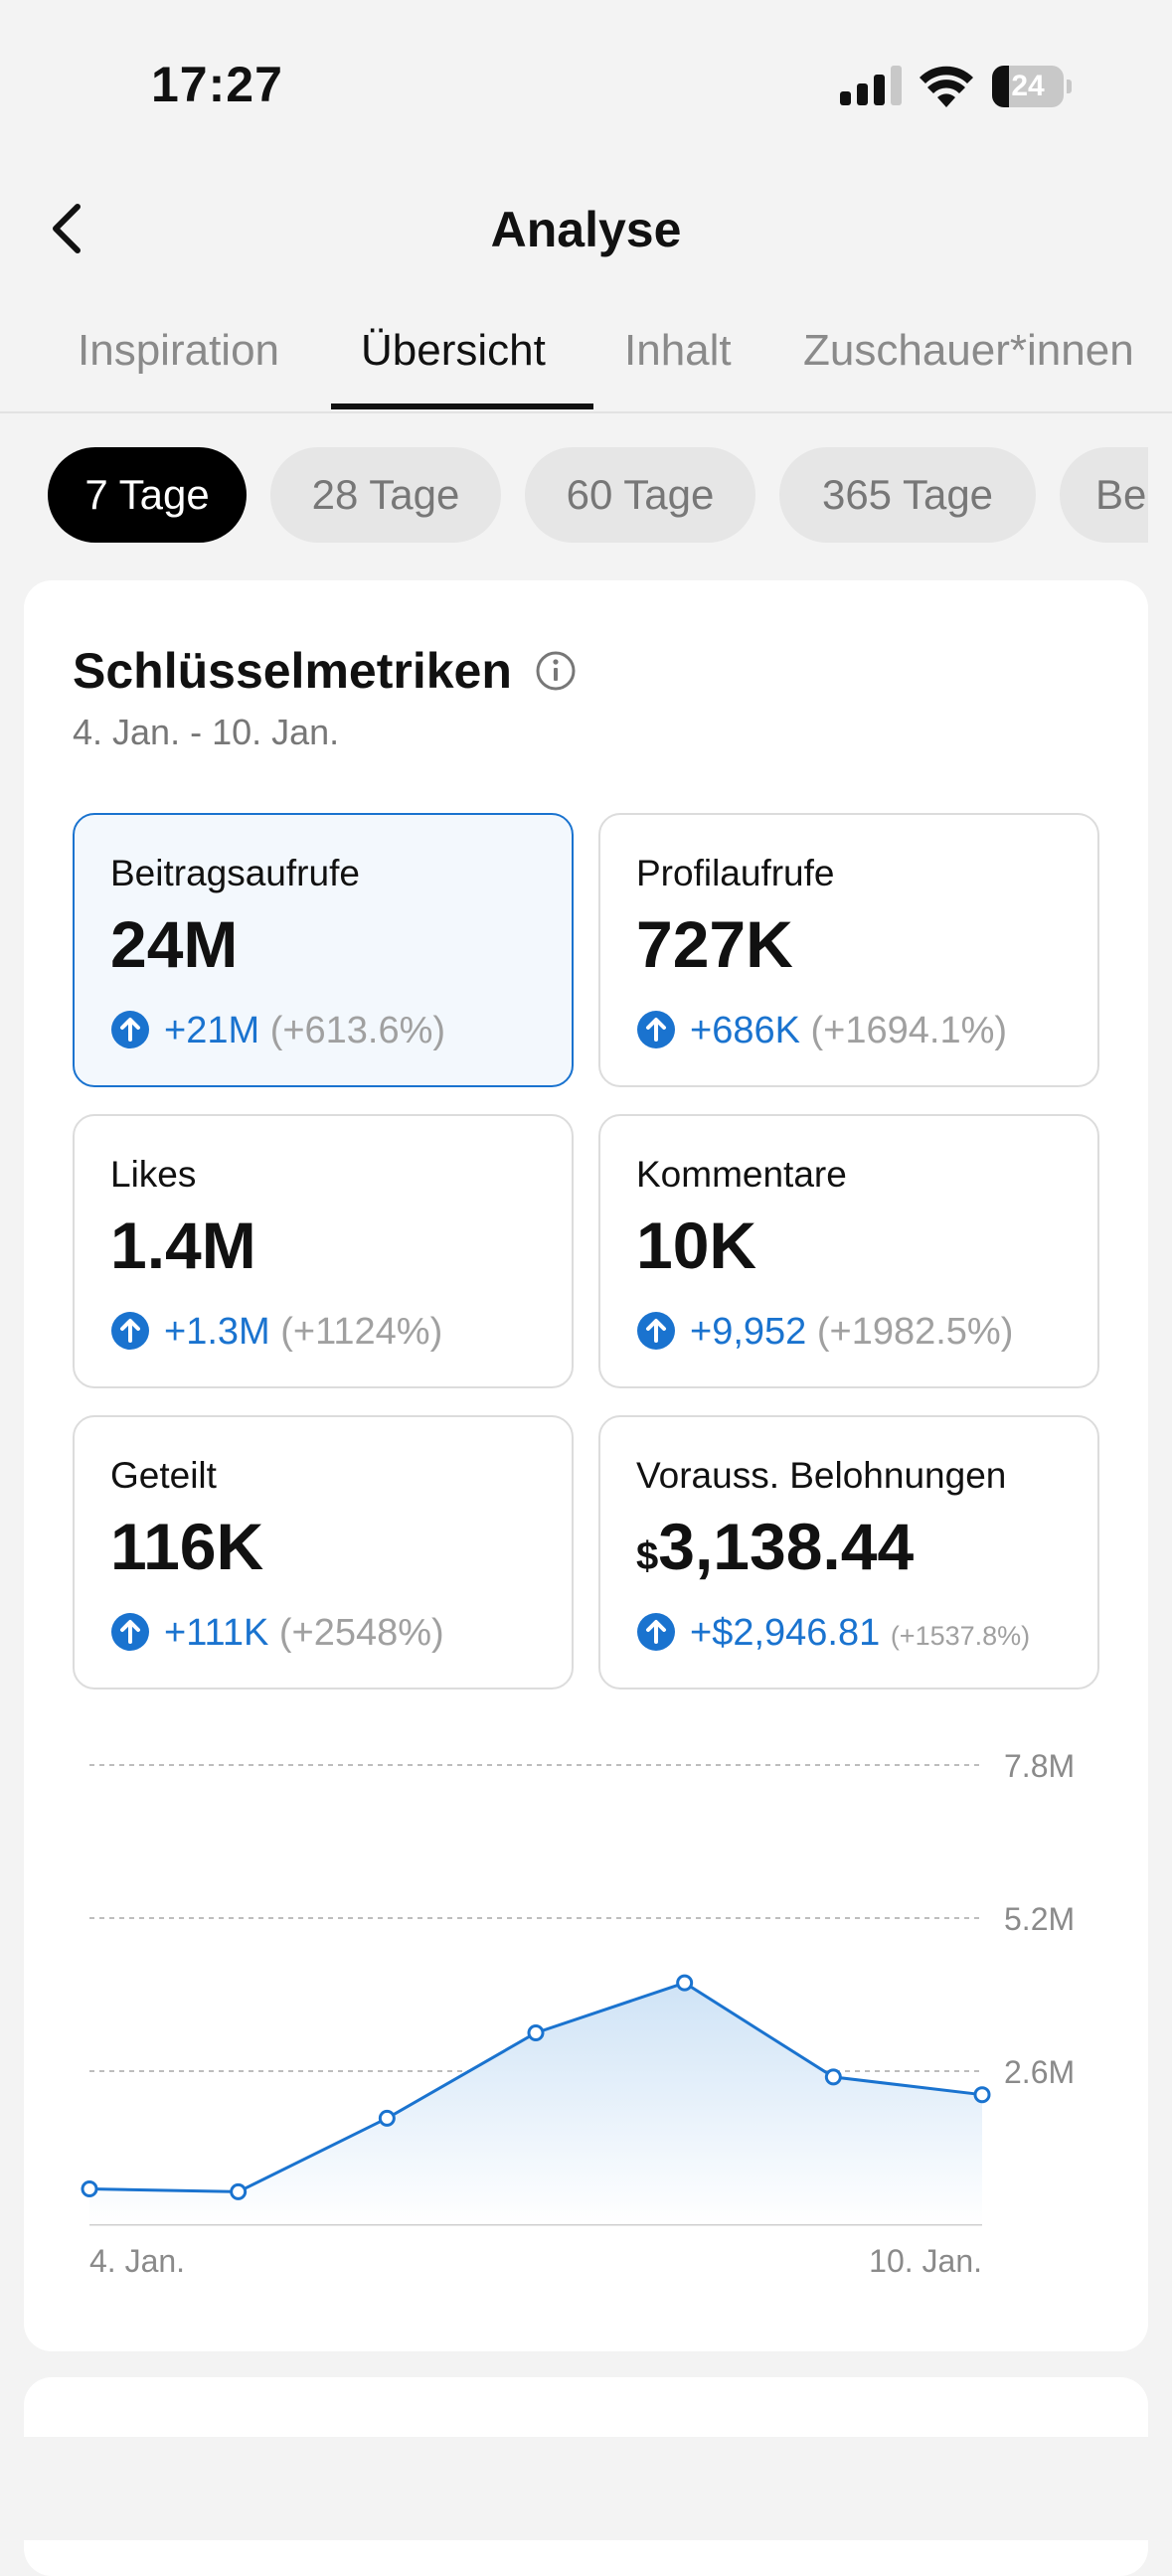 This screenshot has width=1172, height=2576. Describe the element at coordinates (163, 1475) in the screenshot. I see `metric-label: Geteilt` at that location.